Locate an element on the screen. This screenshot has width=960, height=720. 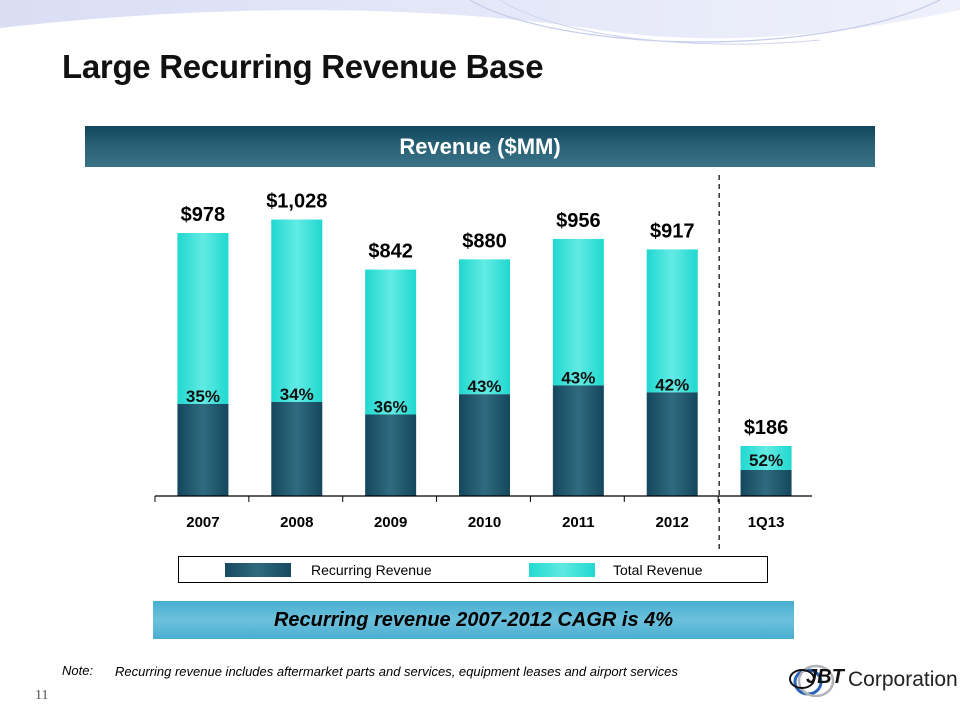
jbt-logo-icon is located at coordinates (812, 681).